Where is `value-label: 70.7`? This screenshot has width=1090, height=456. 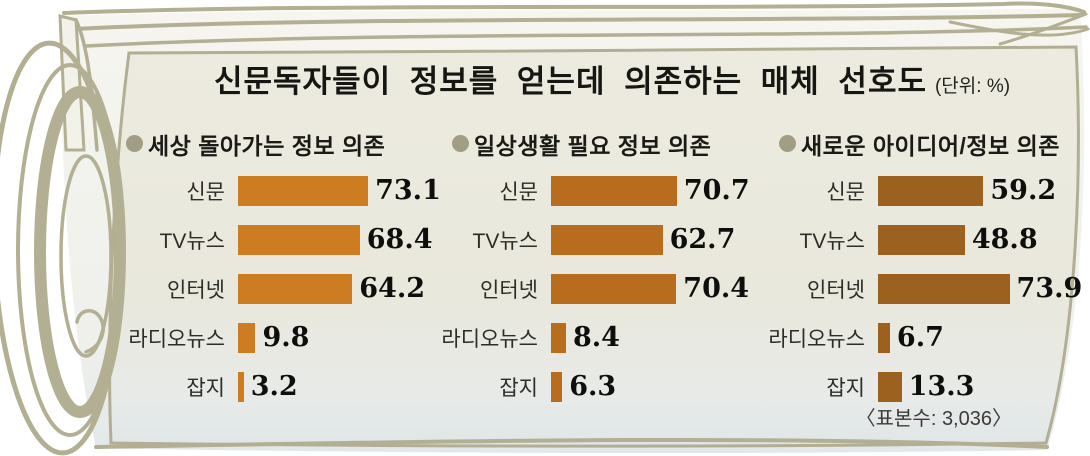
value-label: 70.7 is located at coordinates (716, 190).